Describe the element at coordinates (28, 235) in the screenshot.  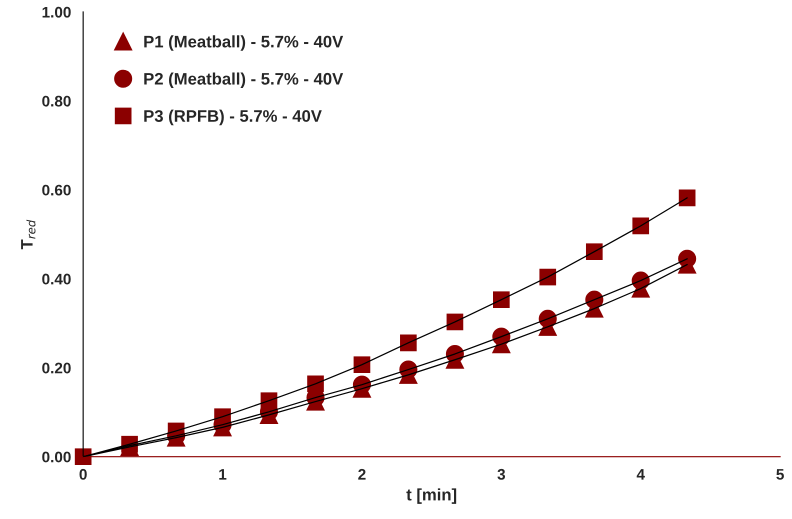
I see `y-axis-title: T$_{red}$` at that location.